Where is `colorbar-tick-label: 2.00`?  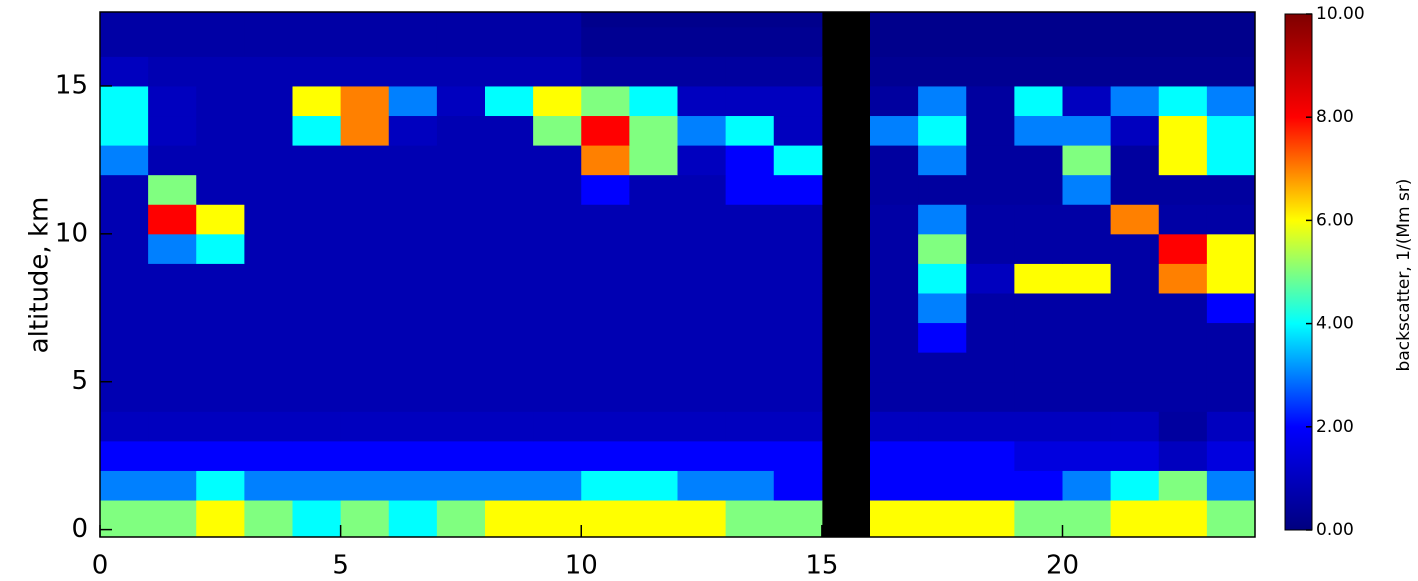 colorbar-tick-label: 2.00 is located at coordinates (1335, 427).